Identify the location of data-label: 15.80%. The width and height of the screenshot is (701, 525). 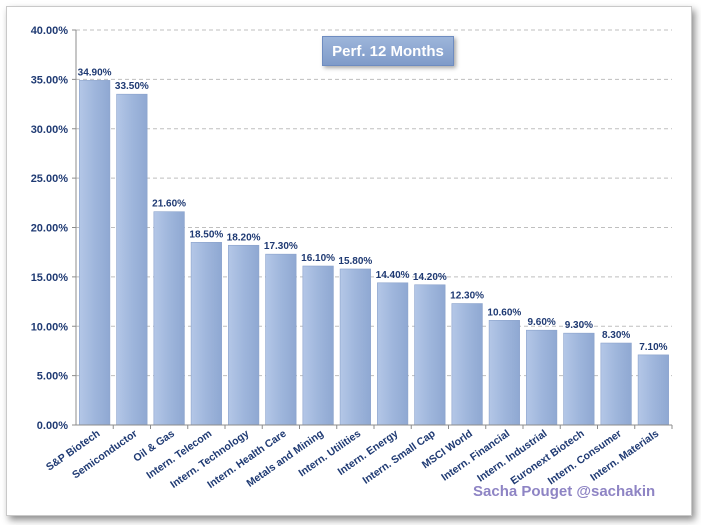
(355, 261).